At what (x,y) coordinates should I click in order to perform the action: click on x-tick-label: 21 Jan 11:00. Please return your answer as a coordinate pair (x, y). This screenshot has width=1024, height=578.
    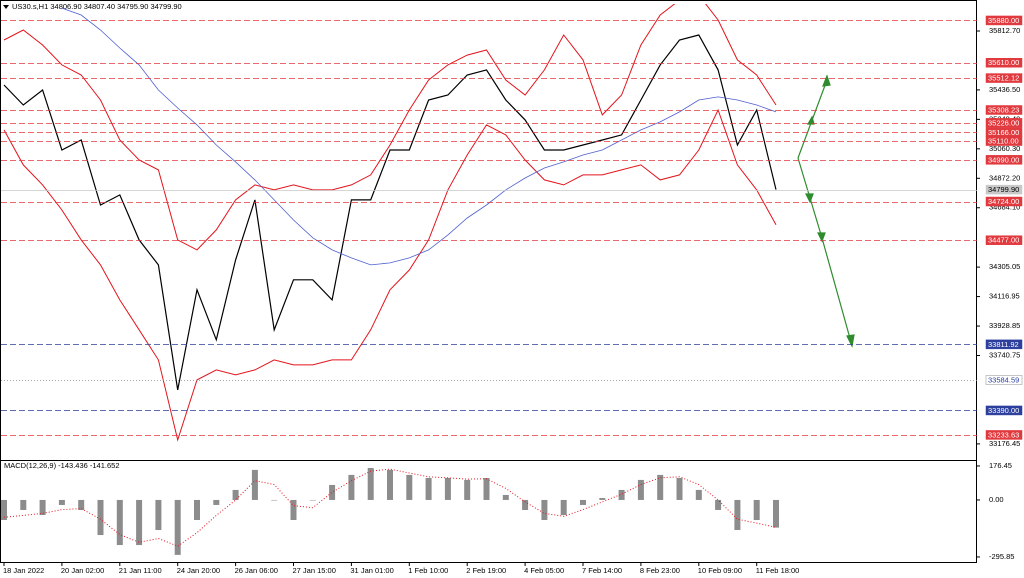
    Looking at the image, I should click on (140, 570).